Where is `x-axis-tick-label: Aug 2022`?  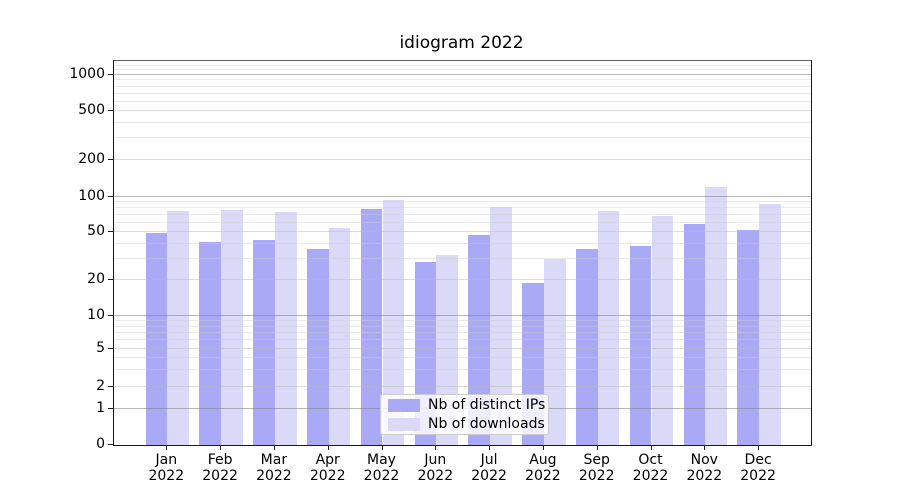 x-axis-tick-label: Aug 2022 is located at coordinates (543, 468).